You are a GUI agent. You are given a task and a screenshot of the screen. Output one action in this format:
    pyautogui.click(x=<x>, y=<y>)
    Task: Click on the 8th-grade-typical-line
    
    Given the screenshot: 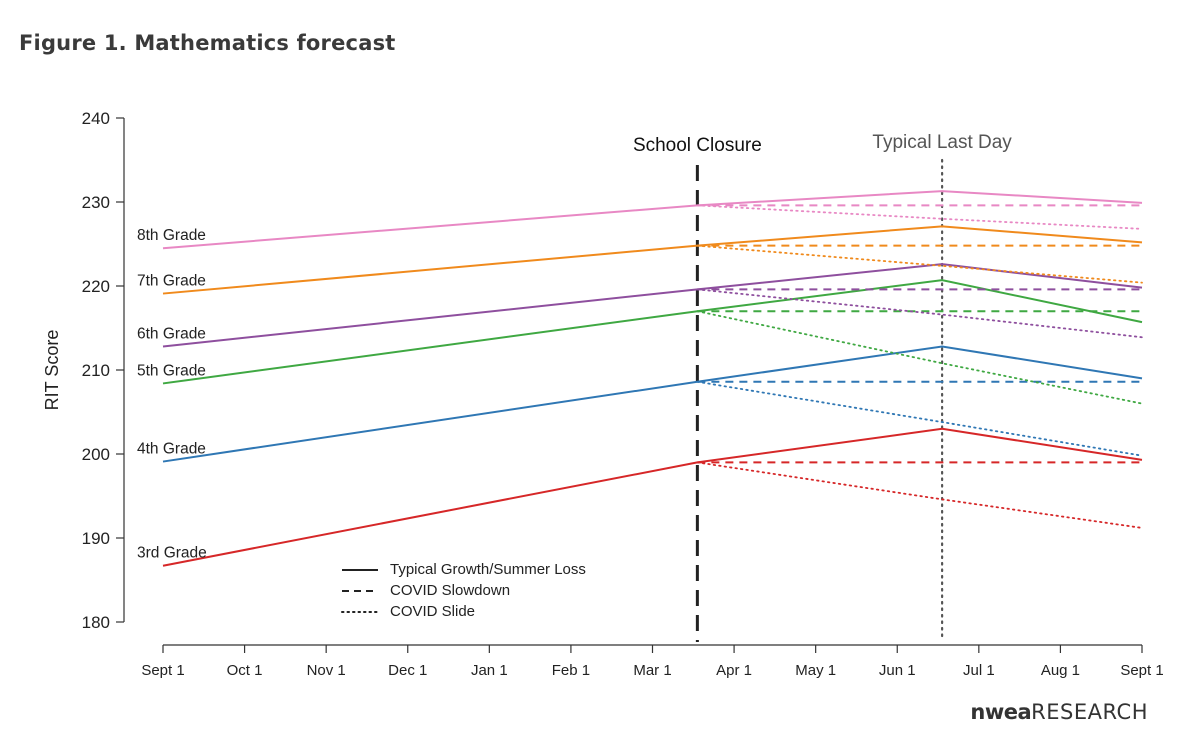 What is the action you would take?
    pyautogui.click(x=652, y=220)
    